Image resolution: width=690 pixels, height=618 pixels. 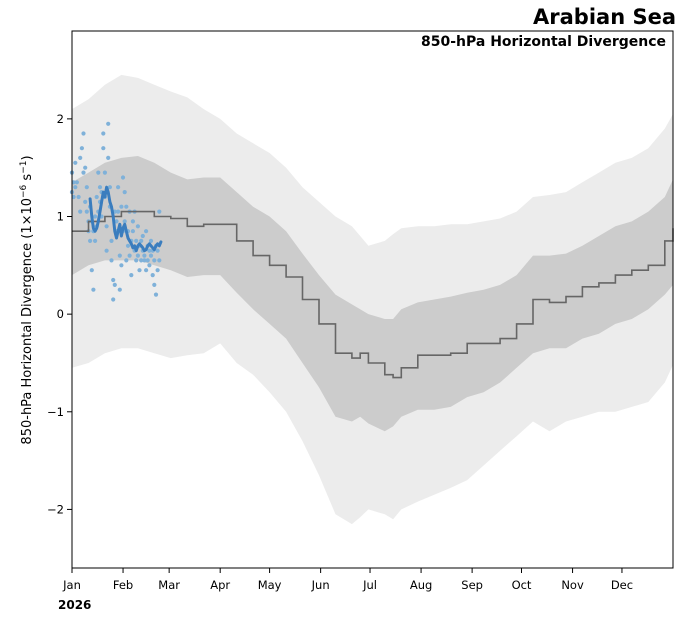 What do you see at coordinates (522, 585) in the screenshot?
I see `x-tick-label: Oct` at bounding box center [522, 585].